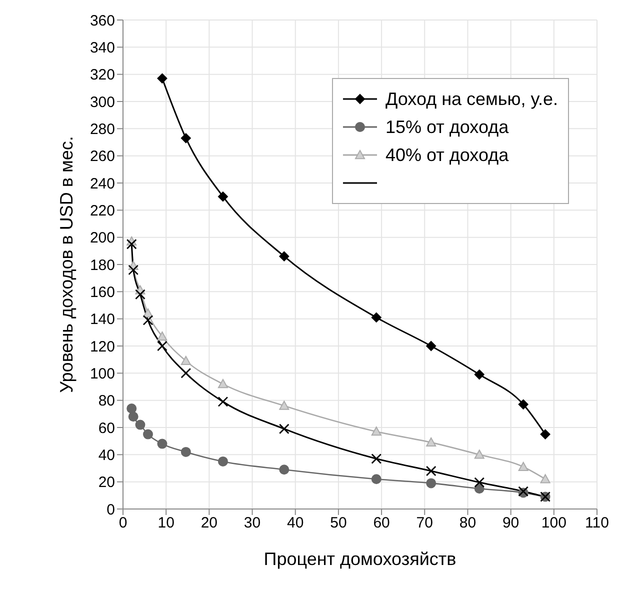  What do you see at coordinates (102, 129) in the screenshot?
I see `y-tick-label: 280` at bounding box center [102, 129].